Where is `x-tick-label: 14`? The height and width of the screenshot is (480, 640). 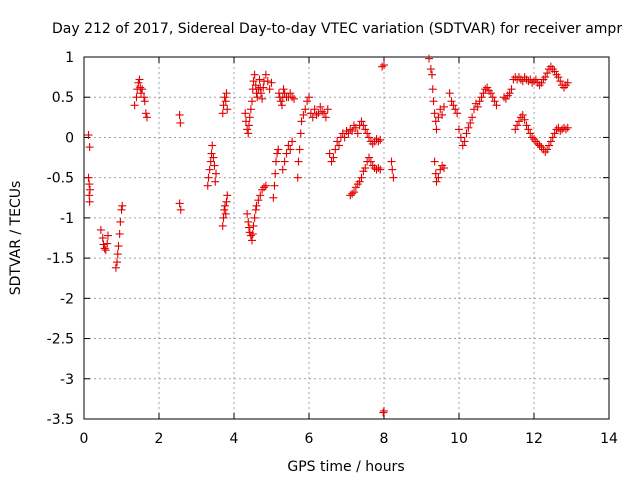
x-tick-label: 14 is located at coordinates (609, 439).